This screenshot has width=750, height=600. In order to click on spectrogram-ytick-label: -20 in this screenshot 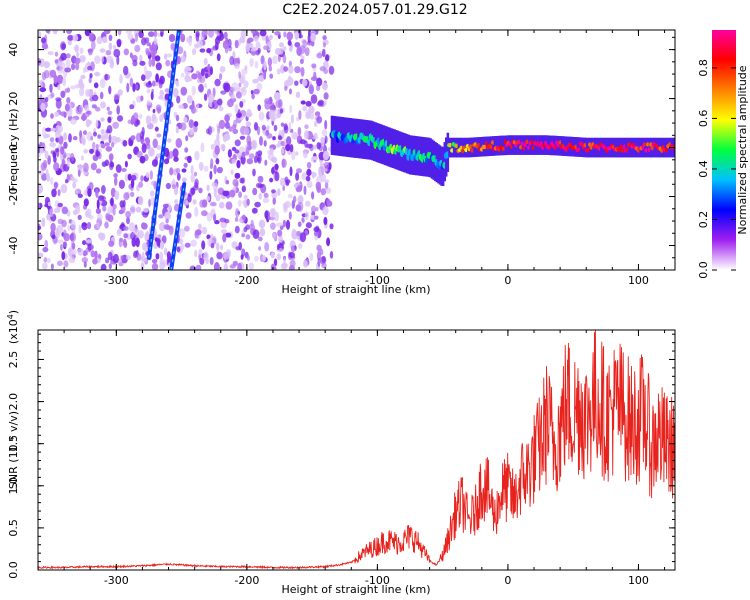, I will do `click(13, 197)`.